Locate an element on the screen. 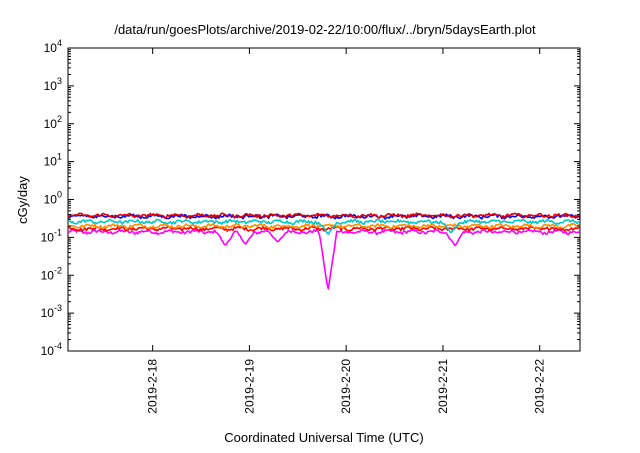 The width and height of the screenshot is (640, 453). series-layer is located at coordinates (324, 251).